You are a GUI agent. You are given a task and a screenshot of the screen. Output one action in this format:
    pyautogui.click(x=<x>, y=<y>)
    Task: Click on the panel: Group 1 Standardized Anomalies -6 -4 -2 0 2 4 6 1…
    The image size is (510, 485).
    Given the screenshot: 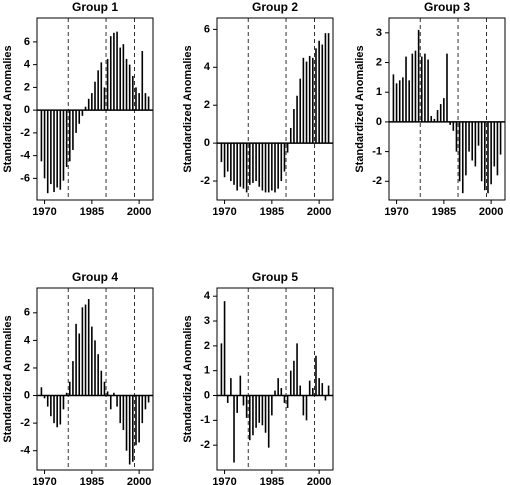 What is the action you would take?
    pyautogui.click(x=78, y=109)
    